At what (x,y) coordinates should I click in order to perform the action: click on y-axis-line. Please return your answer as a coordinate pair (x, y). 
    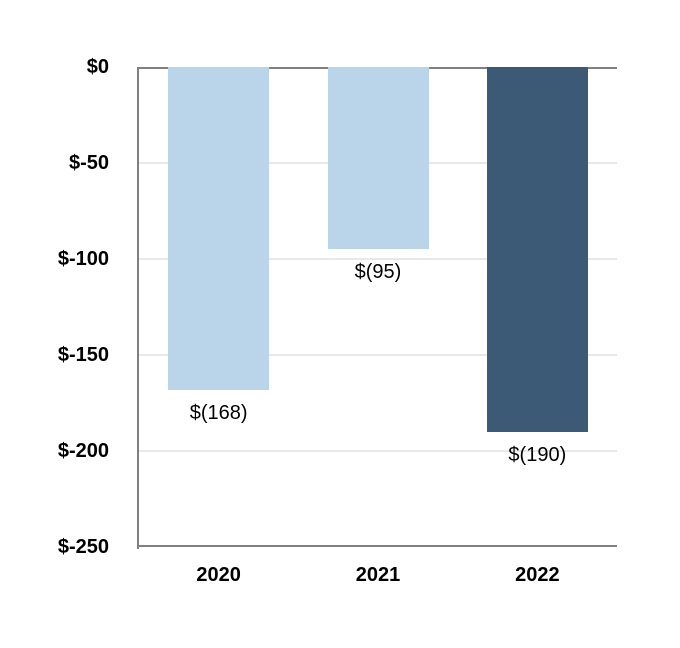
    Looking at the image, I should click on (138, 308).